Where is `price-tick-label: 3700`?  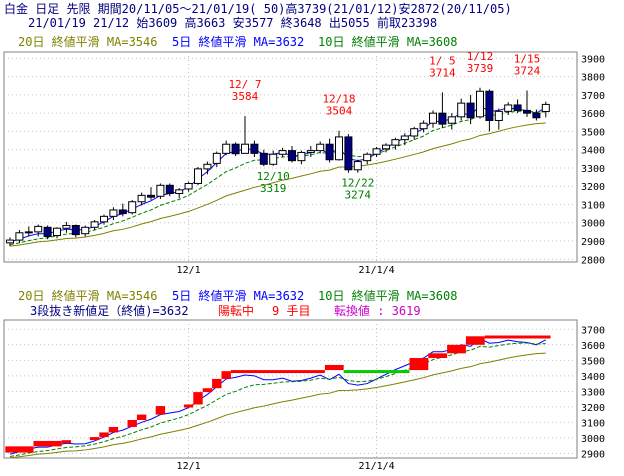
price-tick-label: 3700 is located at coordinates (593, 96).